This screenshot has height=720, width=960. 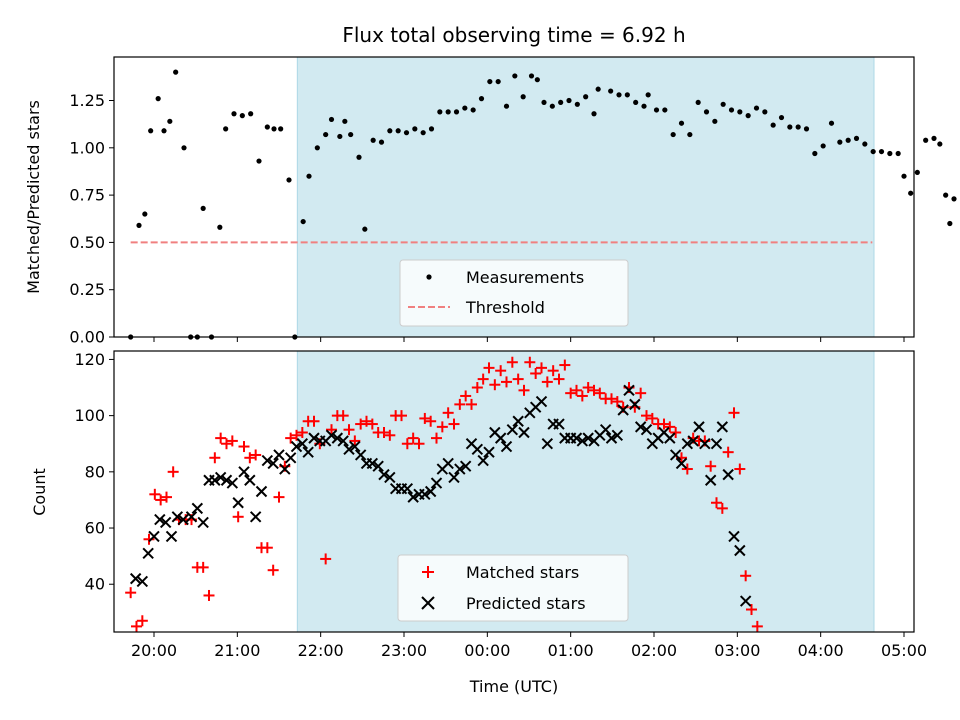 I want to click on legend-measurements-label: Measurements, so click(x=525, y=277).